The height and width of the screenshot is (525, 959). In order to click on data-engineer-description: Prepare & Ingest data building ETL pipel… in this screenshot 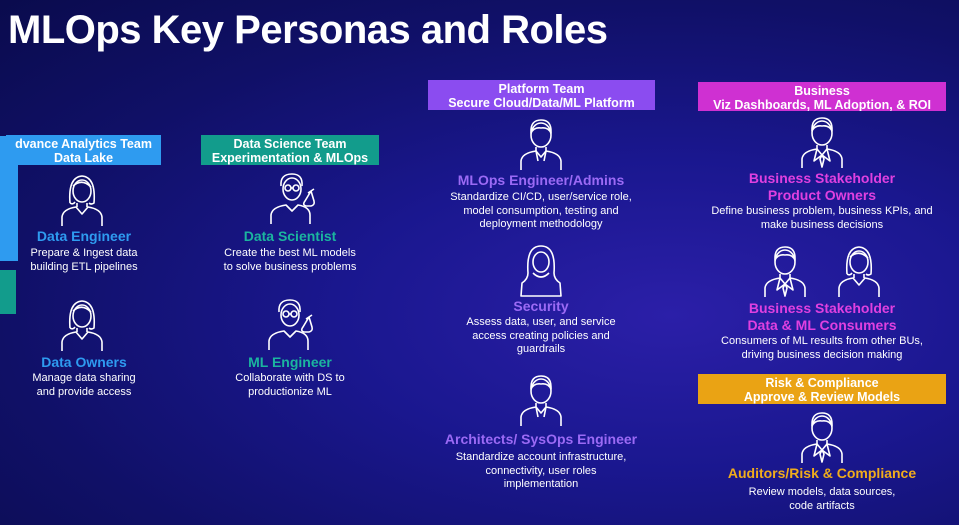, I will do `click(83, 260)`.